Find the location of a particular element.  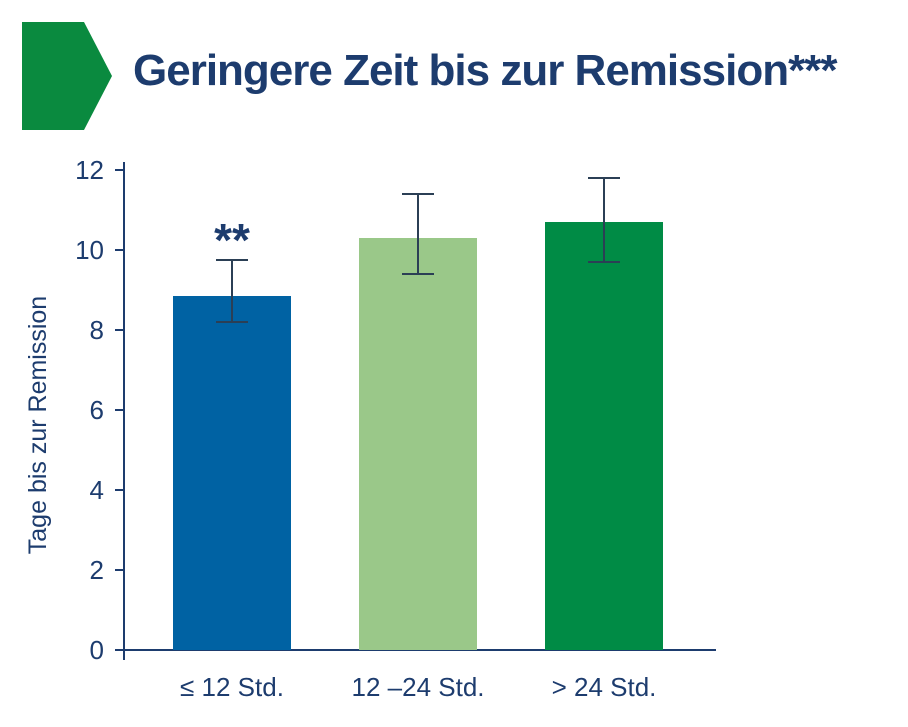

x-axis: ≤ 12 Std. 12 –24 Std. > 24 Std. is located at coordinates (420, 675).